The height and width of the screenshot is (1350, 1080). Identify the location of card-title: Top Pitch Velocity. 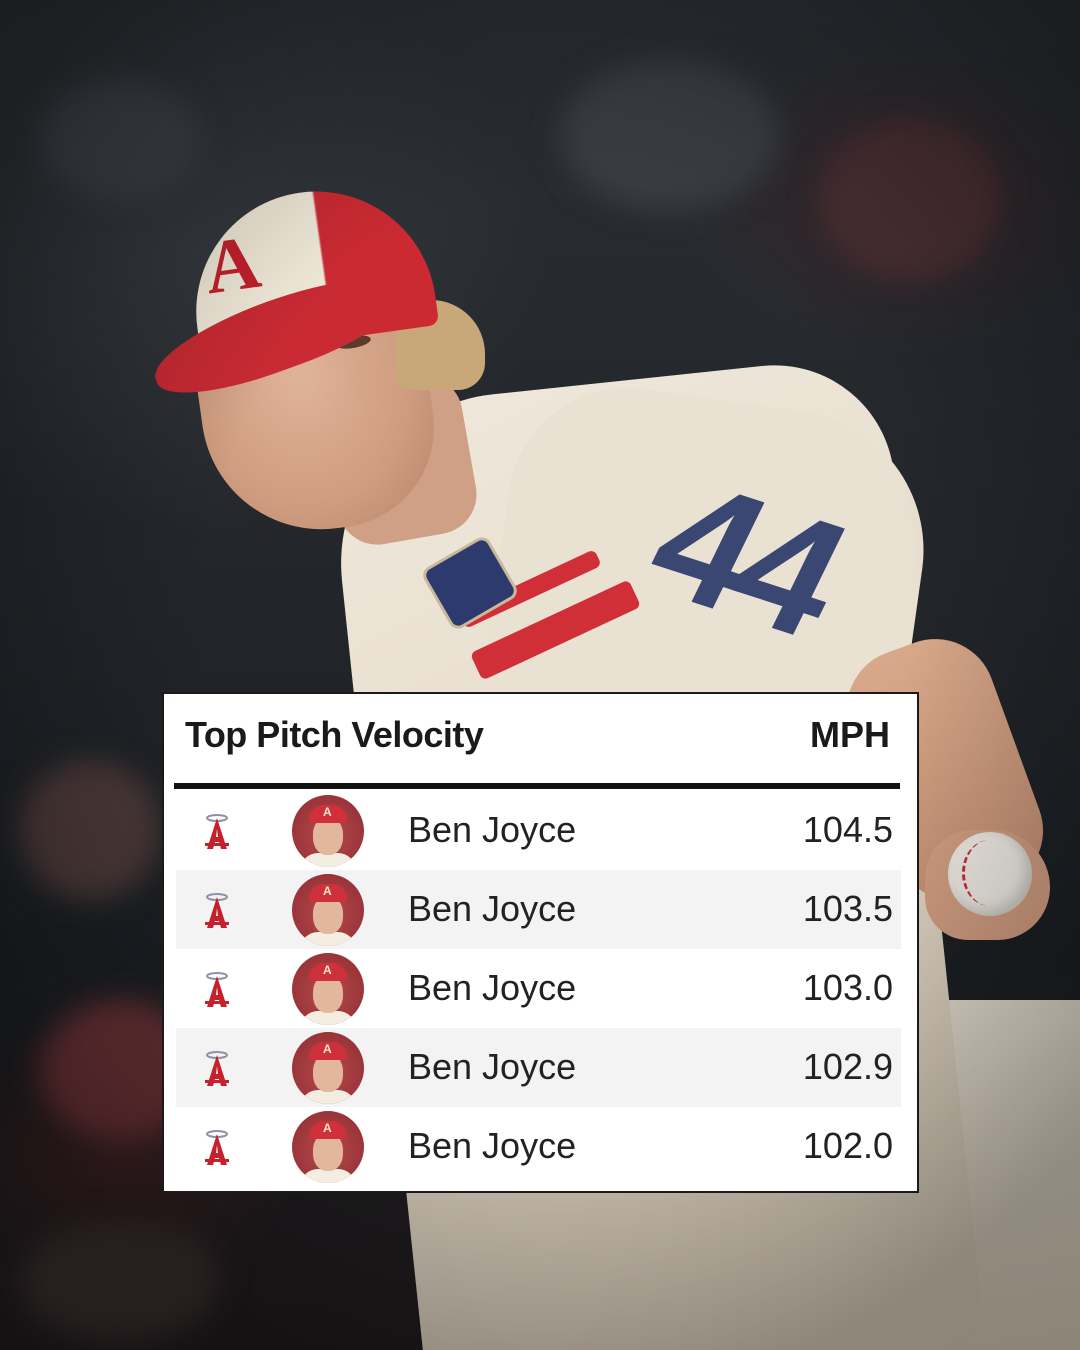
(334, 734).